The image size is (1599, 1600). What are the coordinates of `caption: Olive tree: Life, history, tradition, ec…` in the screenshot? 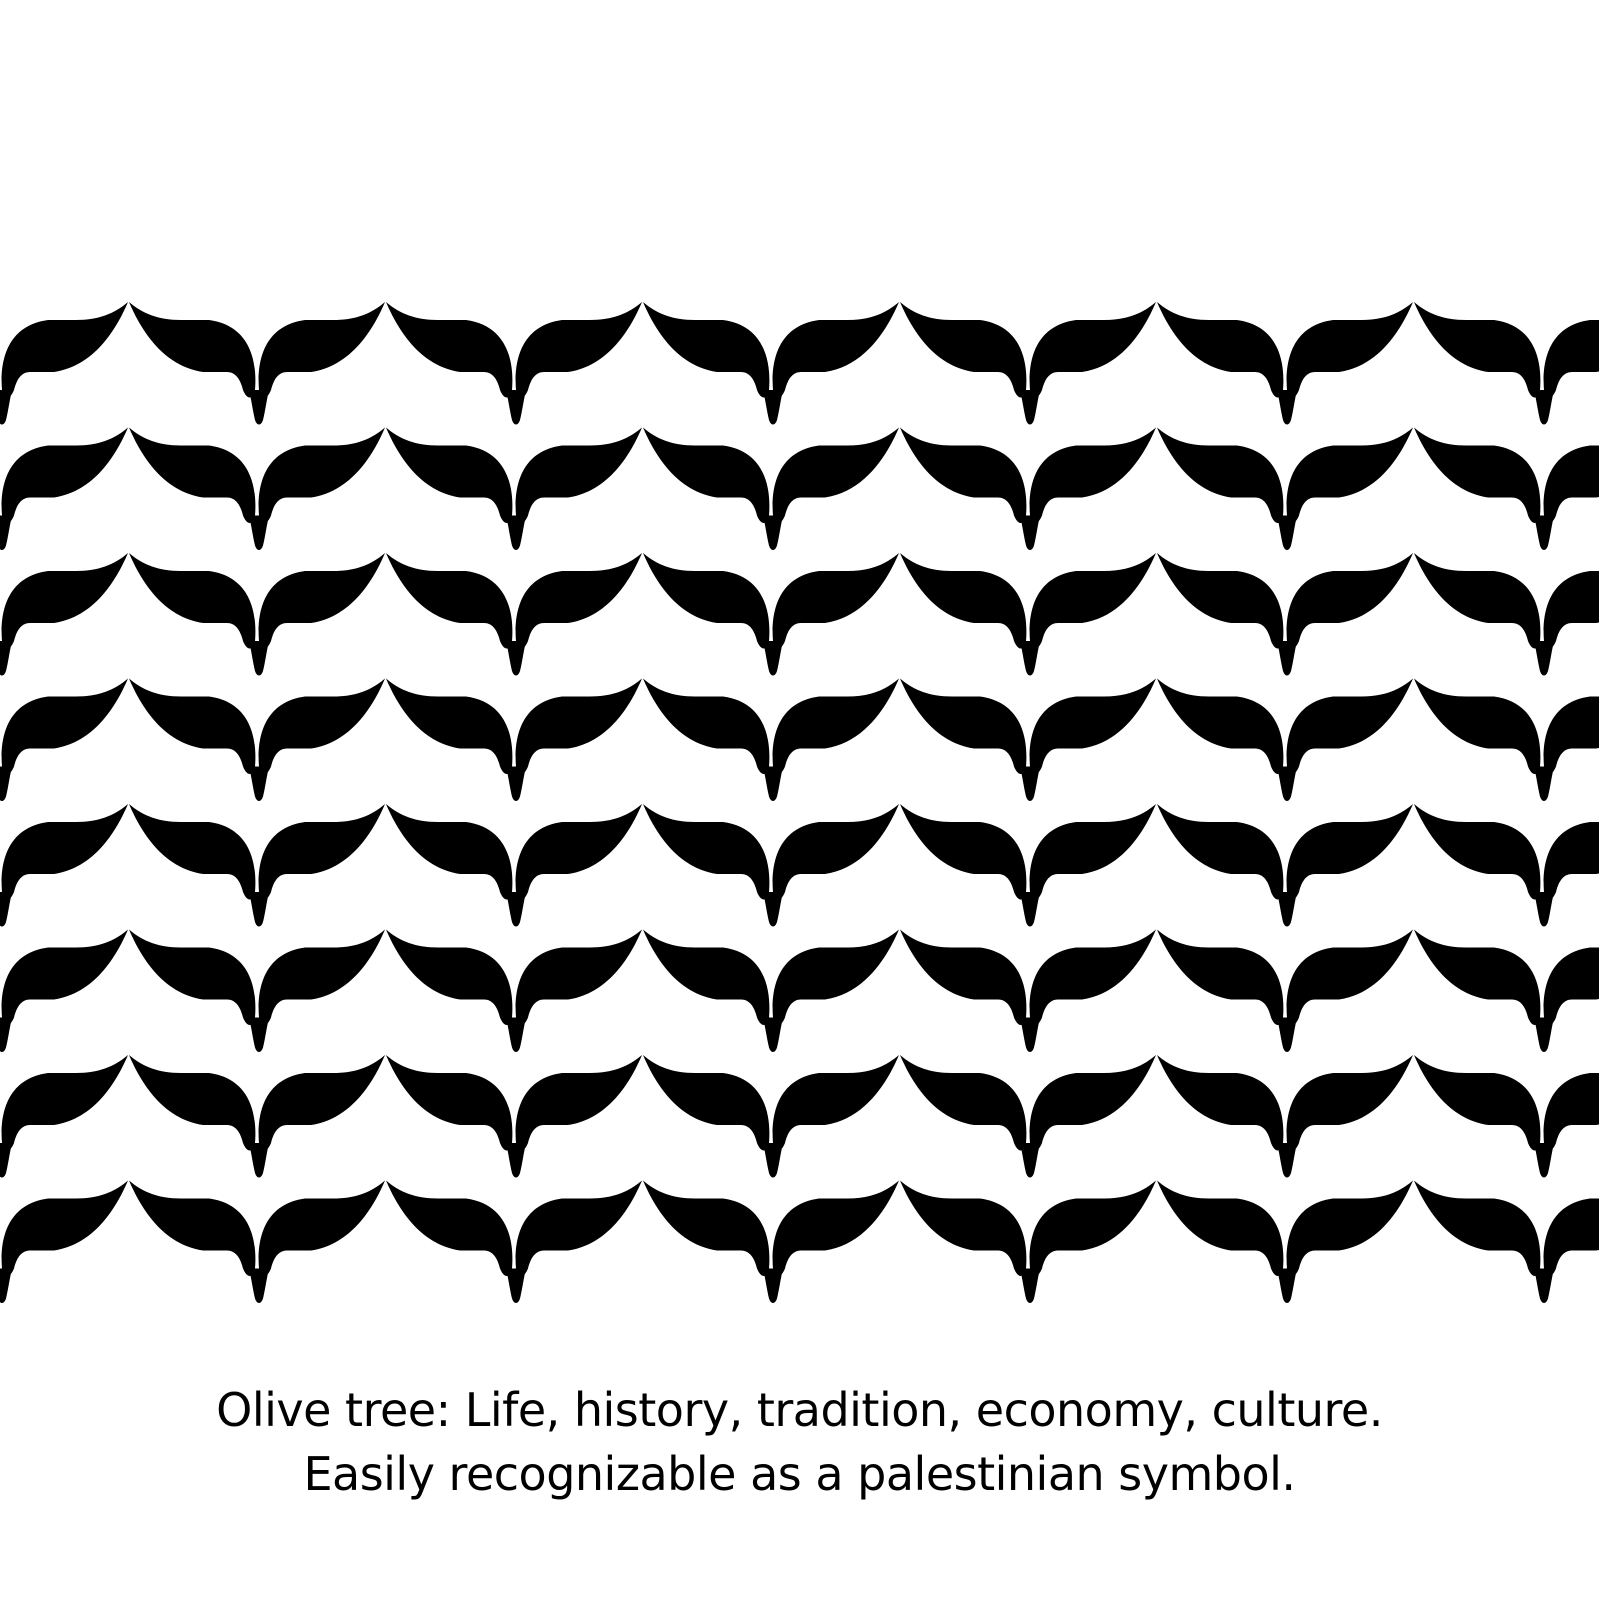 It's located at (799, 1442).